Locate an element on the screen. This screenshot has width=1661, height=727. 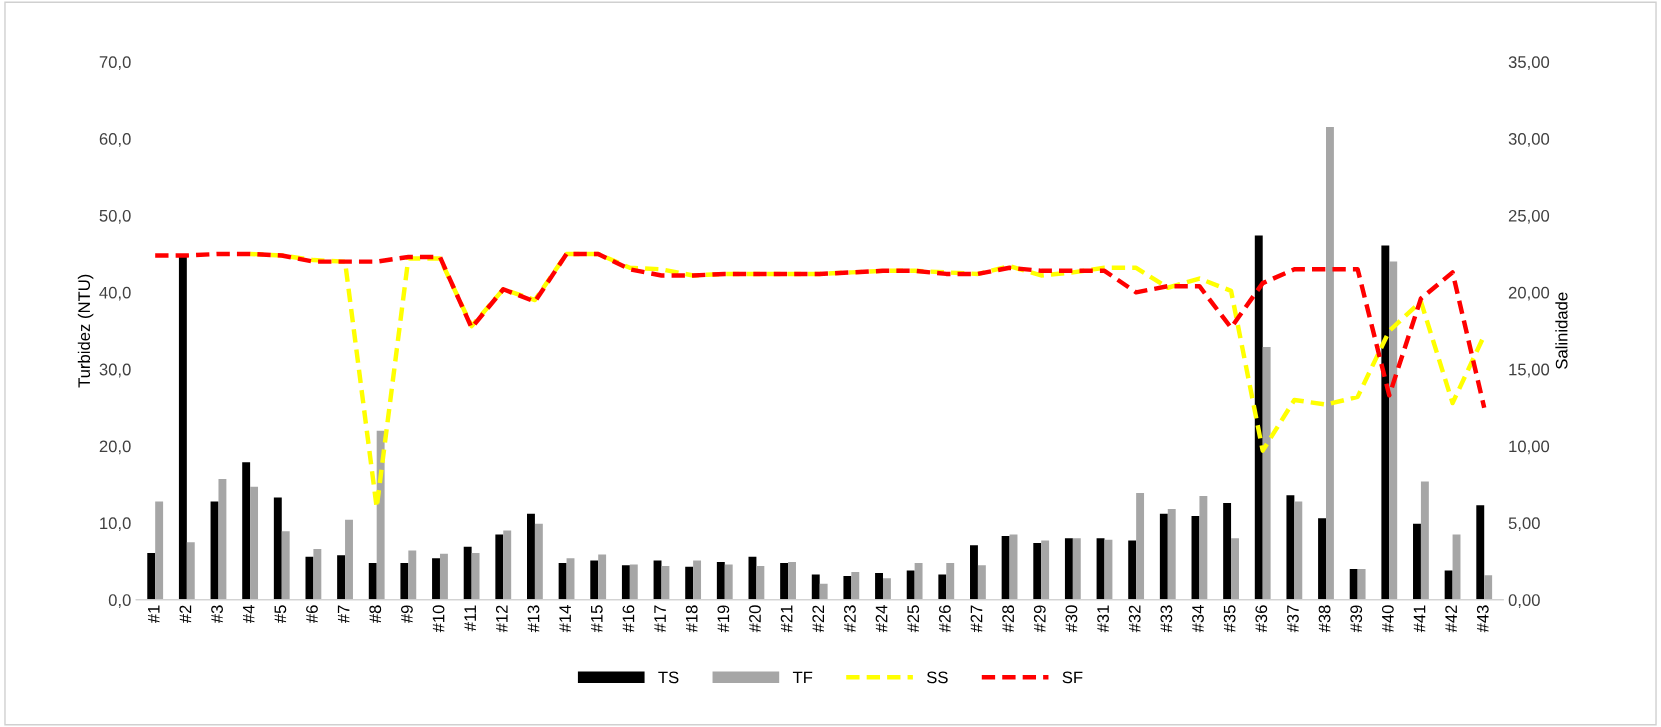
x-tick-label: #10 is located at coordinates (438, 619).